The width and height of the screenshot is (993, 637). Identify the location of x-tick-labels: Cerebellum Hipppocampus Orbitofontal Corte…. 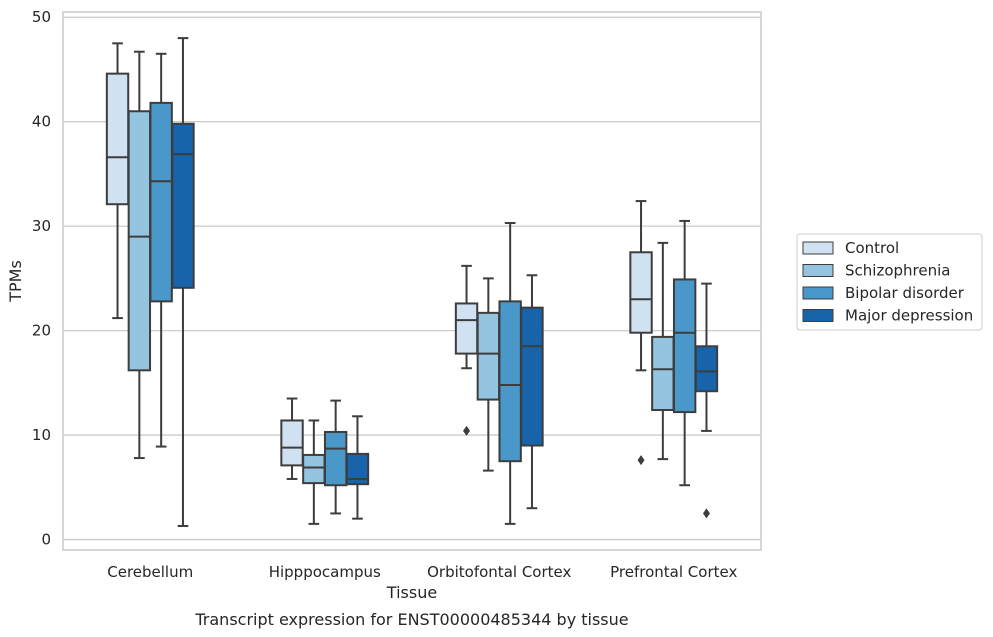
(422, 572).